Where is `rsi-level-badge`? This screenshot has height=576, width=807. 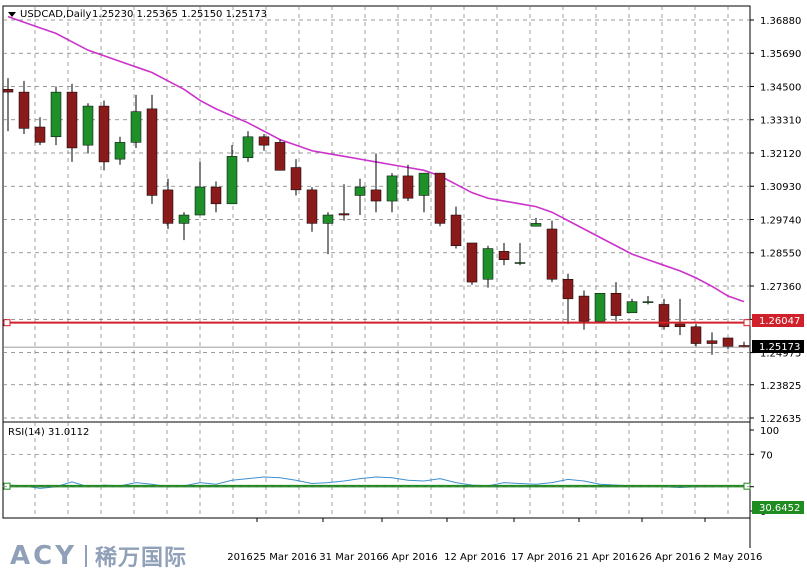
rsi-level-badge is located at coordinates (778, 507).